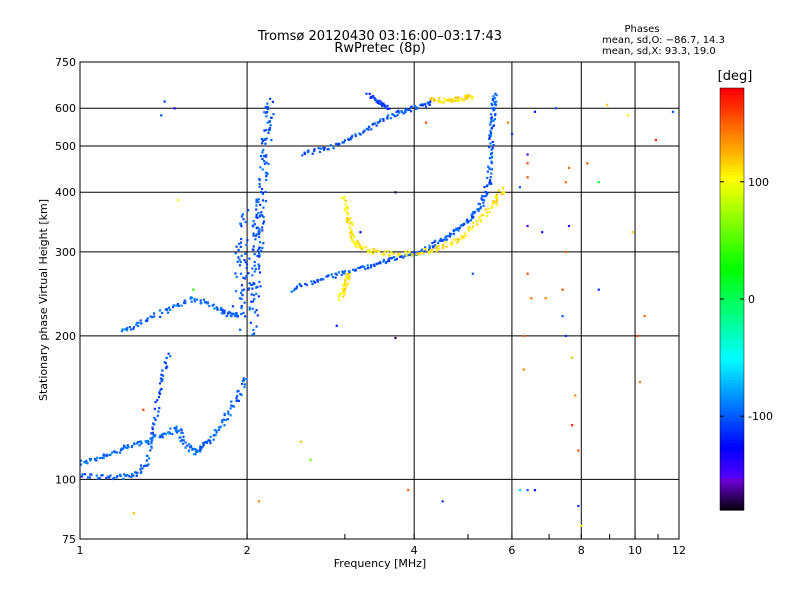 The image size is (800, 600). What do you see at coordinates (511, 550) in the screenshot?
I see `x-tick-label: 6` at bounding box center [511, 550].